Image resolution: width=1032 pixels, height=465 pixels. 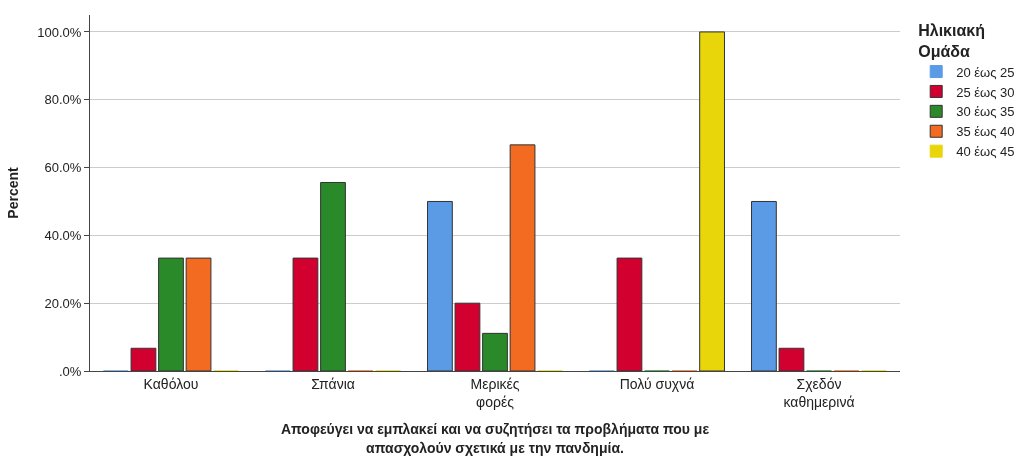 What do you see at coordinates (333, 383) in the screenshot?
I see `x-tick-label: Σπάνια` at bounding box center [333, 383].